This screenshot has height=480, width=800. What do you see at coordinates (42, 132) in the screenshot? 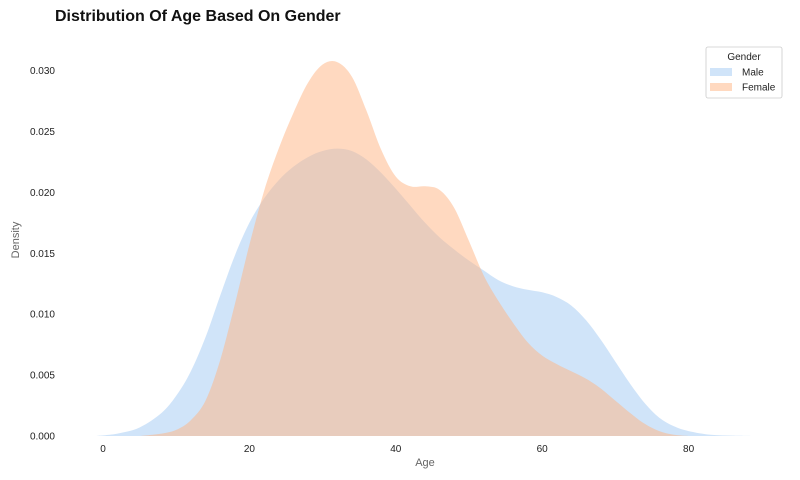
I see `y-tick-label: 0.025` at bounding box center [42, 132].